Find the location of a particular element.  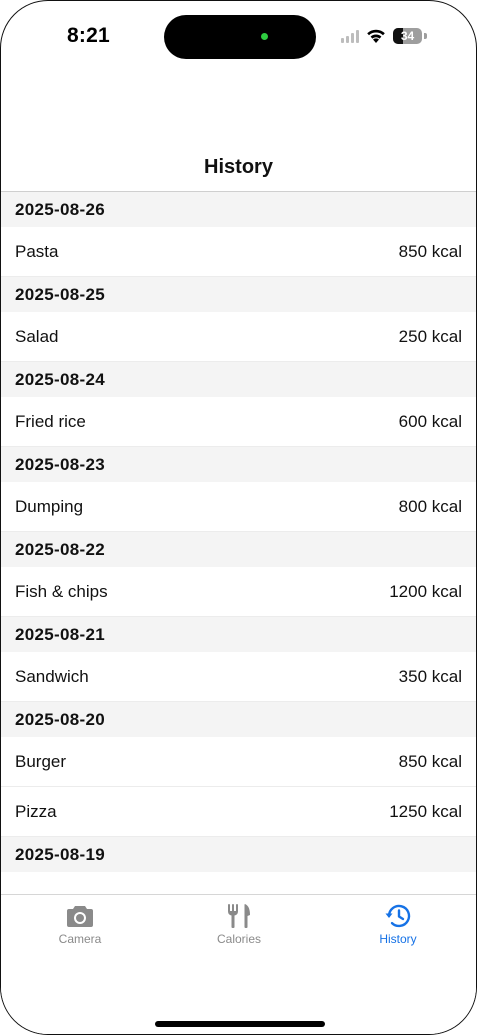

camera-indicator-dot is located at coordinates (264, 36).